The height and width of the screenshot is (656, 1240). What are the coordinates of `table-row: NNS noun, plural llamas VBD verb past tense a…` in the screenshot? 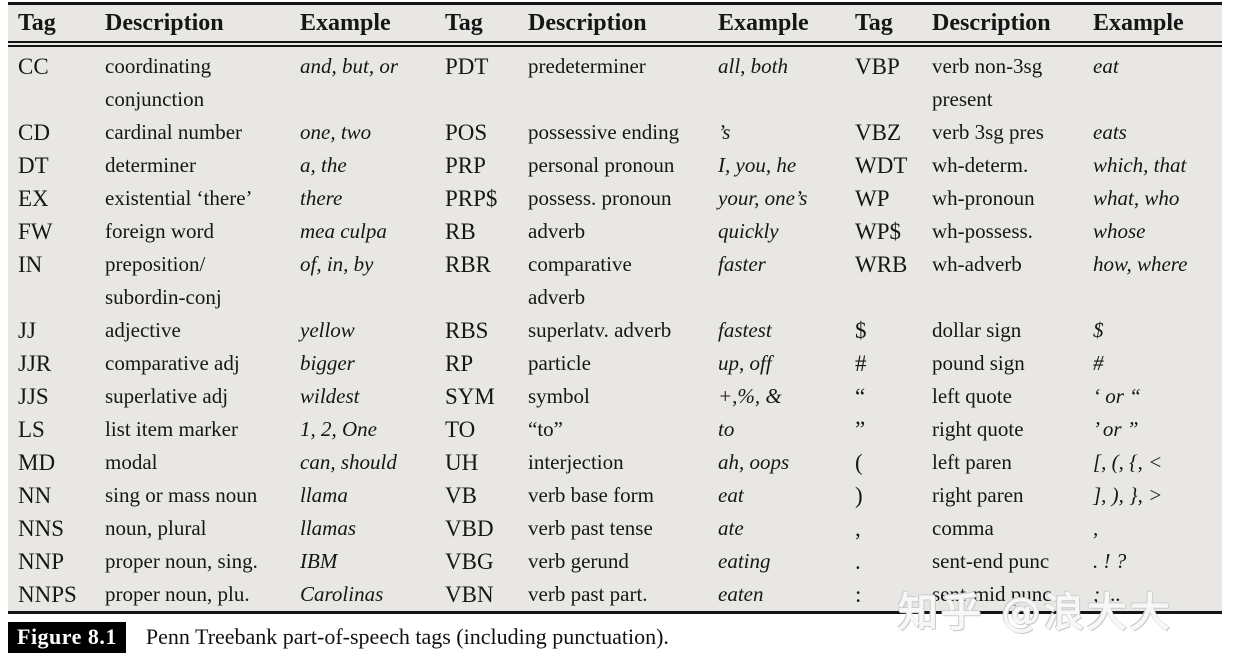 It's located at (615, 528).